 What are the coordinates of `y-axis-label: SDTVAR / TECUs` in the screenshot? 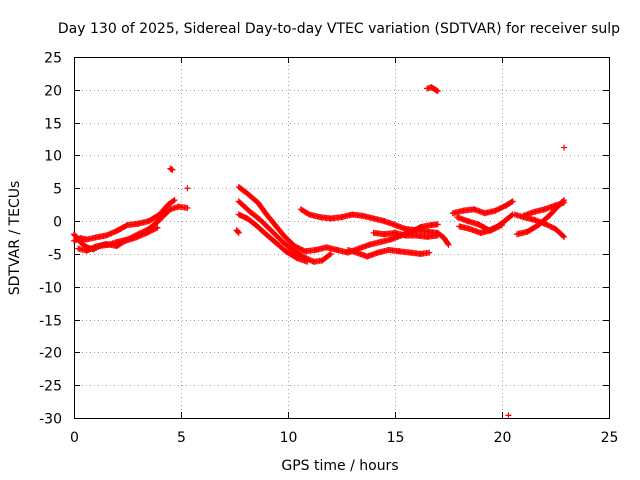 It's located at (15, 238).